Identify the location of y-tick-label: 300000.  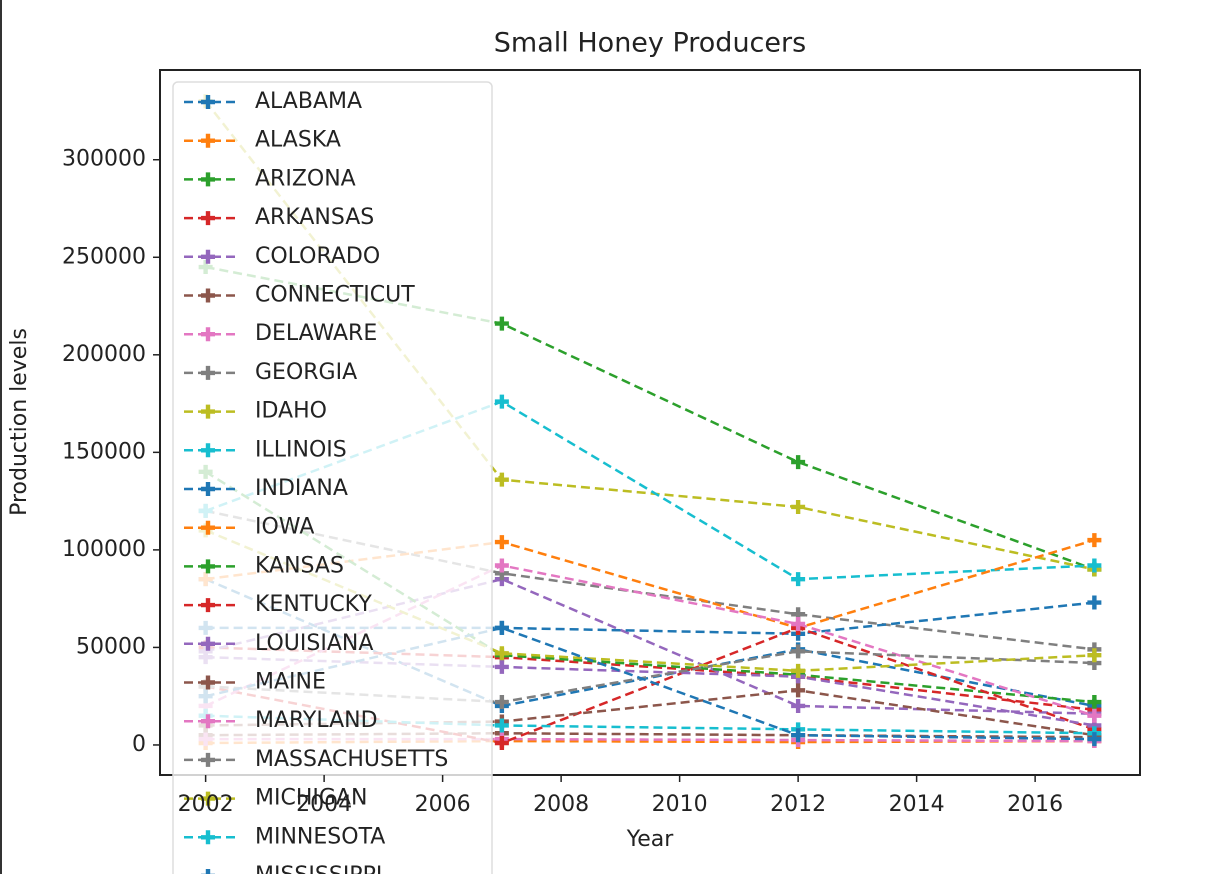
(104, 159).